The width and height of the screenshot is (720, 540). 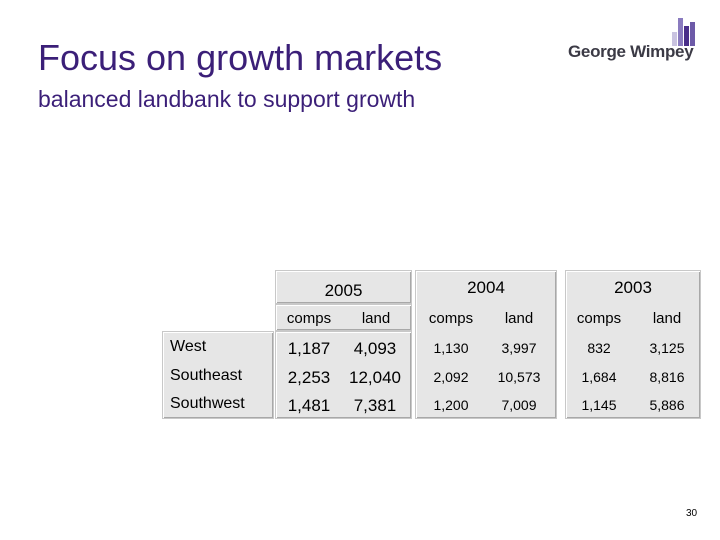 What do you see at coordinates (375, 377) in the screenshot?
I see `southeast-2005-land: 12,040` at bounding box center [375, 377].